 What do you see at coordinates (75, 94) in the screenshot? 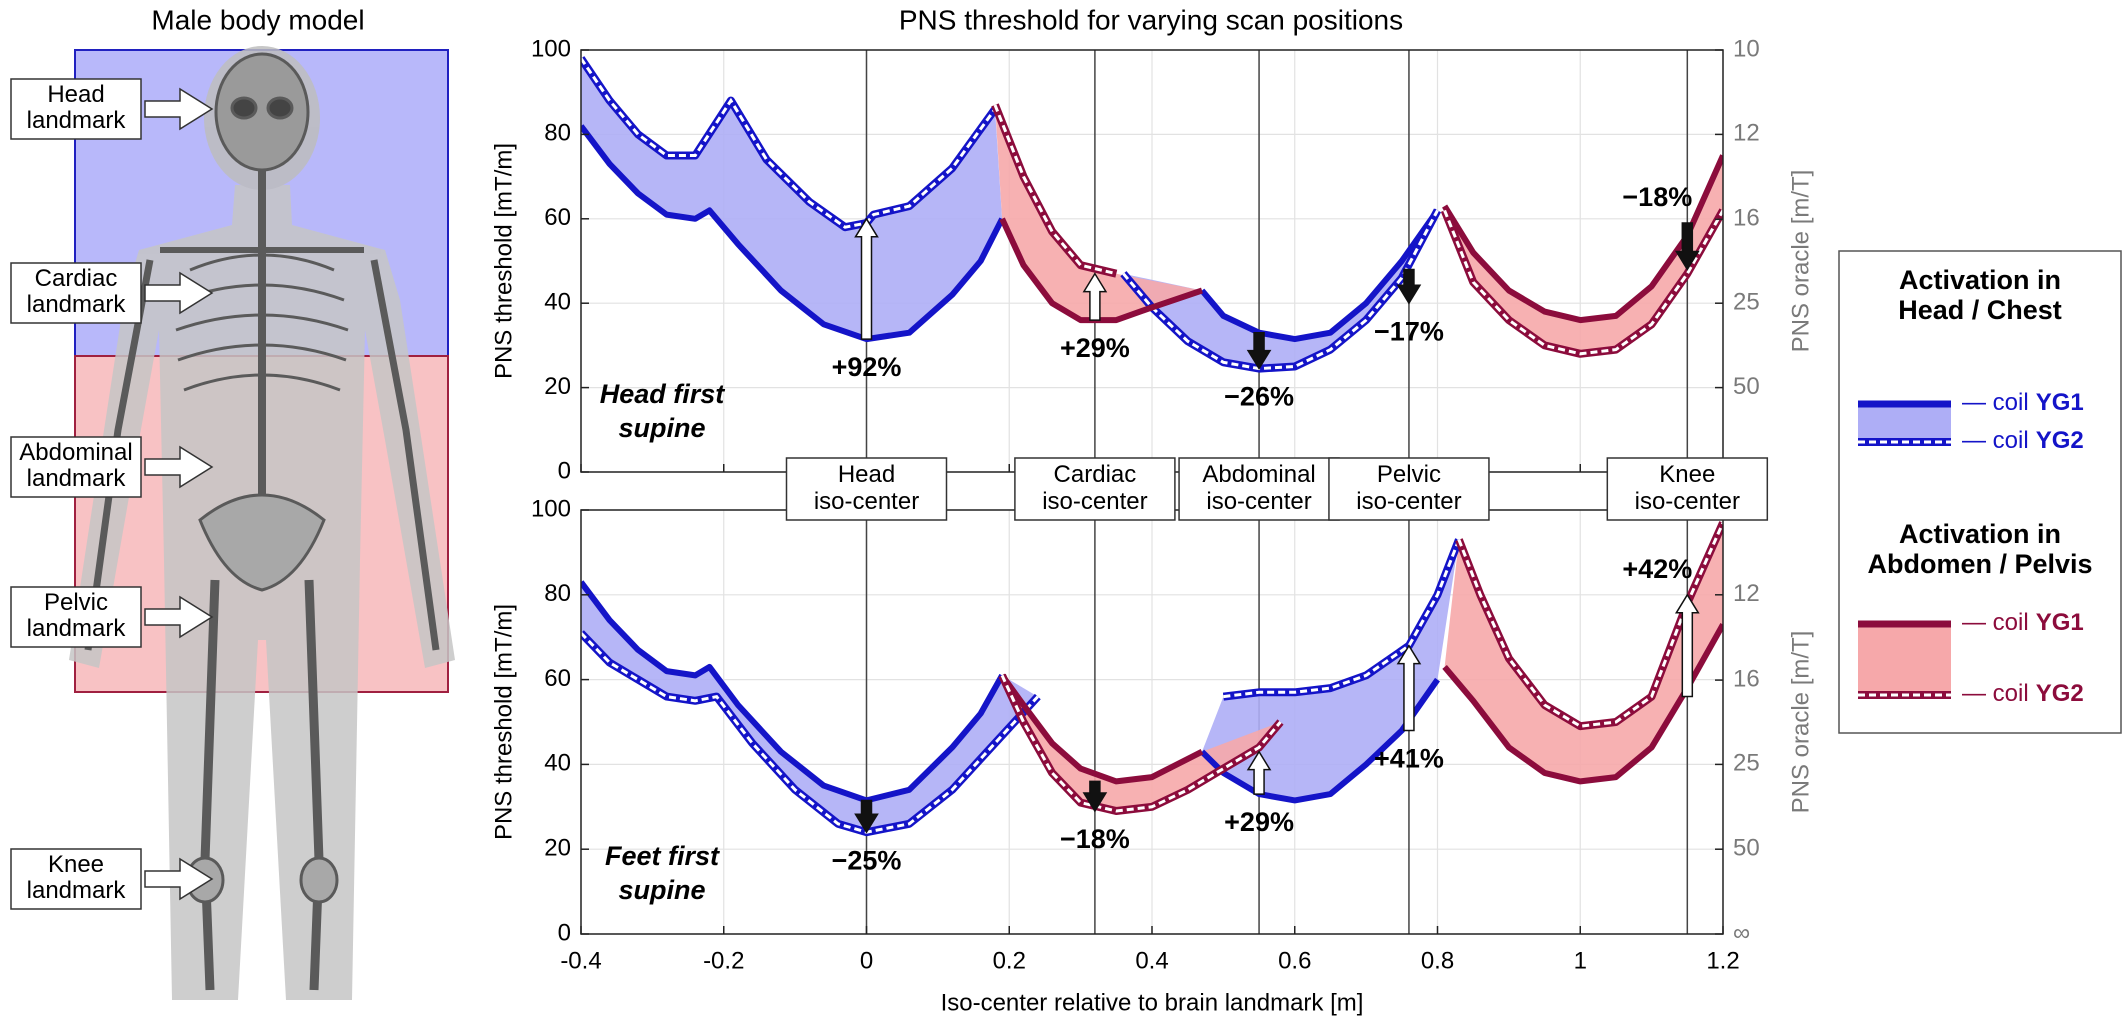
I see `landmark-label-line: Head` at bounding box center [75, 94].